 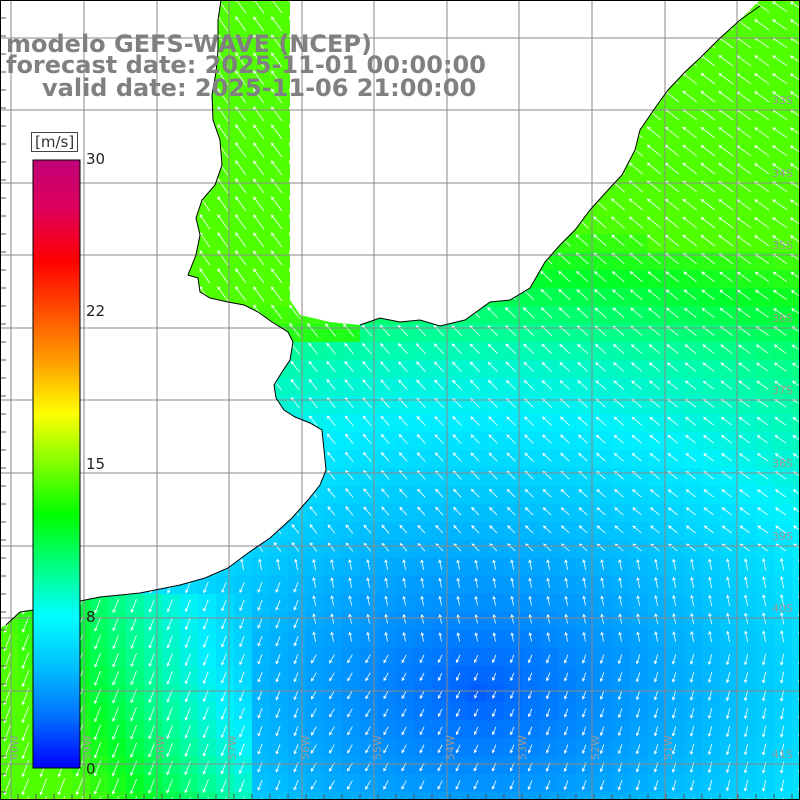 What do you see at coordinates (14, 747) in the screenshot?
I see `lon-label: 60W` at bounding box center [14, 747].